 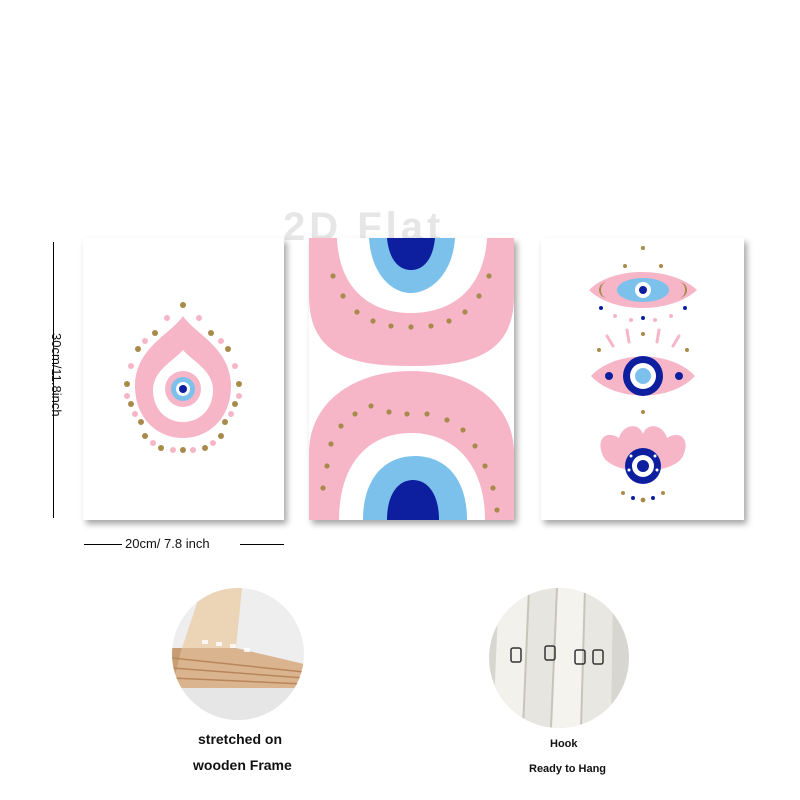 What do you see at coordinates (643, 374) in the screenshot?
I see `stacked-evil-eyes-artwork` at bounding box center [643, 374].